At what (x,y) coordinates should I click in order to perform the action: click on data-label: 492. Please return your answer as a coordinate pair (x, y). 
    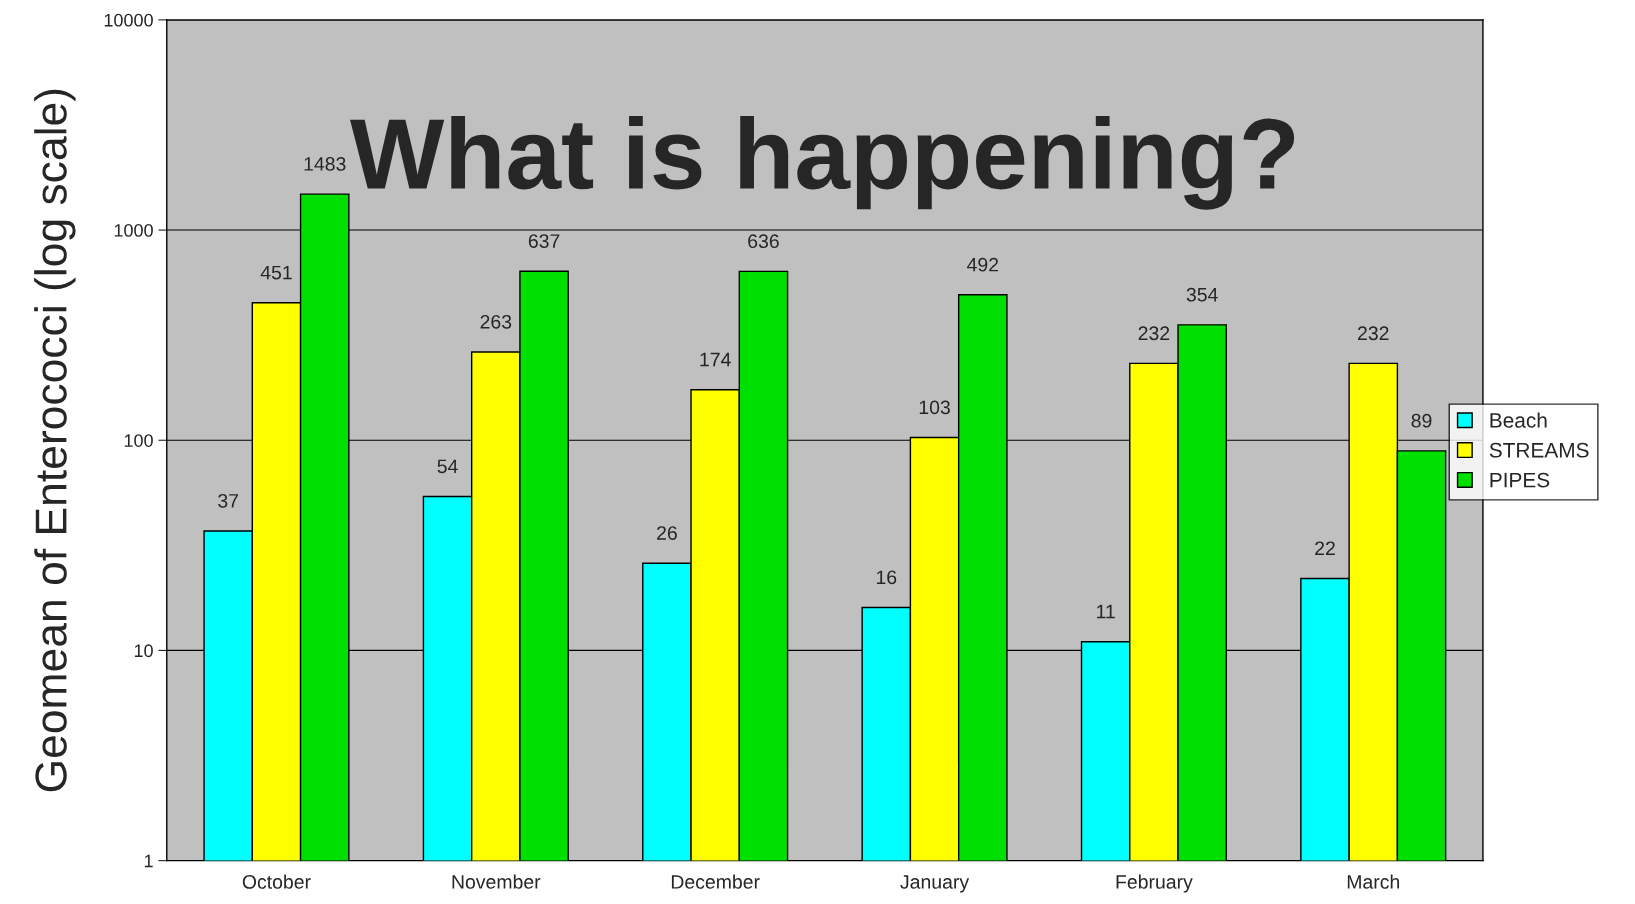
    Looking at the image, I should click on (983, 264).